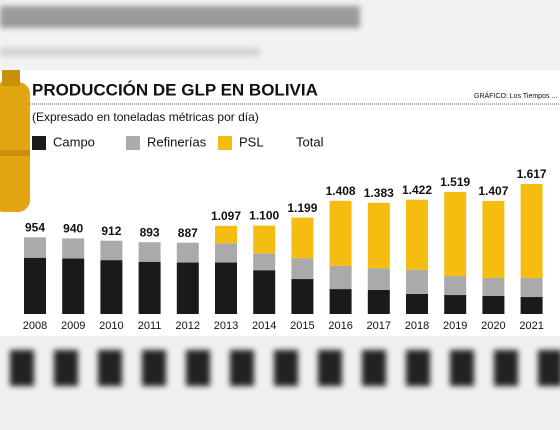 Image resolution: width=560 pixels, height=430 pixels. I want to click on legend-label: Total, so click(310, 141).